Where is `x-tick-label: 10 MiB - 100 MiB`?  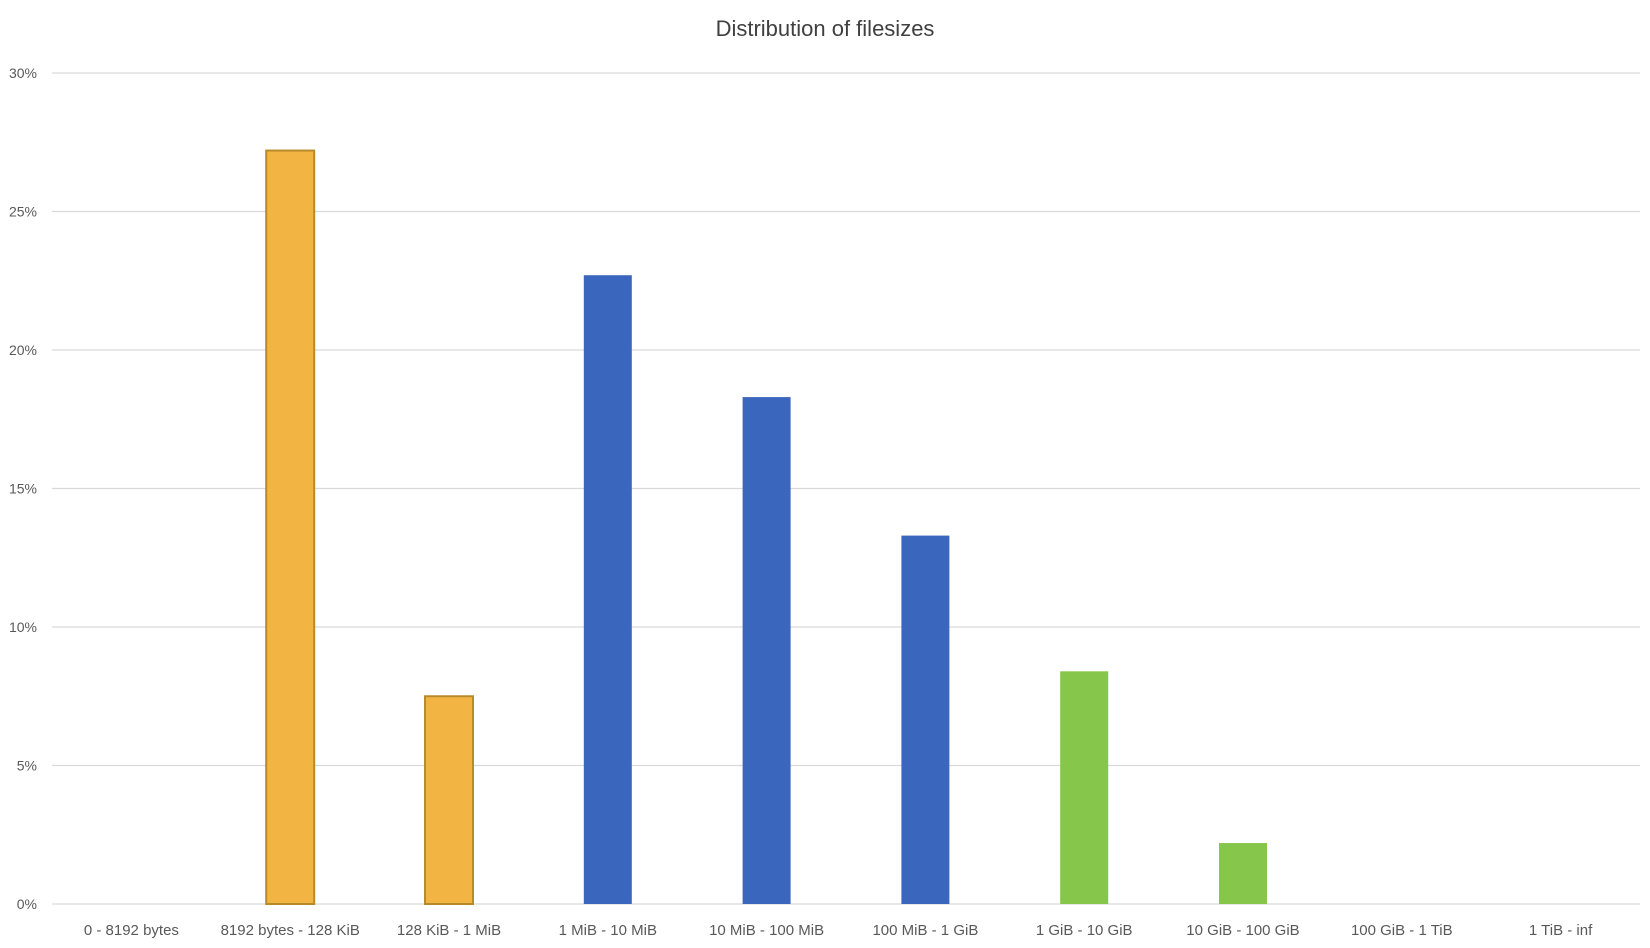 x-tick-label: 10 MiB - 100 MiB is located at coordinates (766, 930).